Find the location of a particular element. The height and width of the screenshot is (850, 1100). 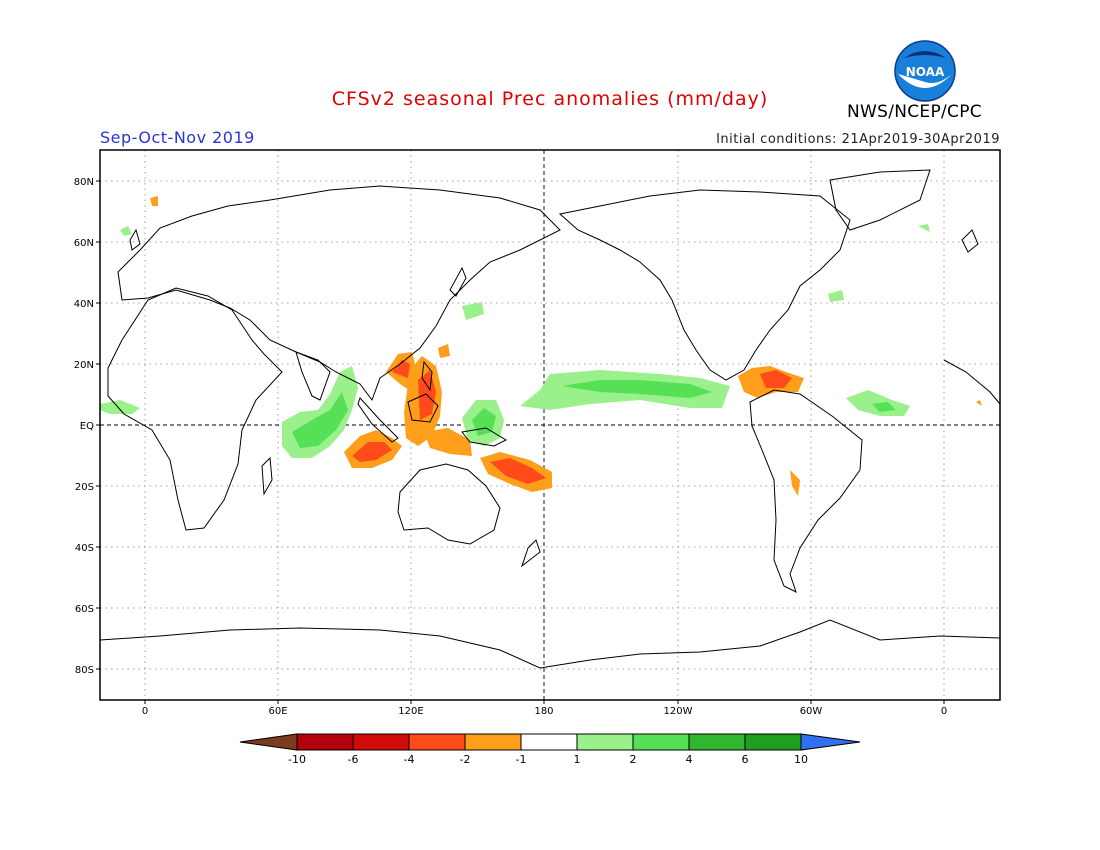

map-title: CFSv2 seasonal Prec anomalies (mm/day) is located at coordinates (550, 99).